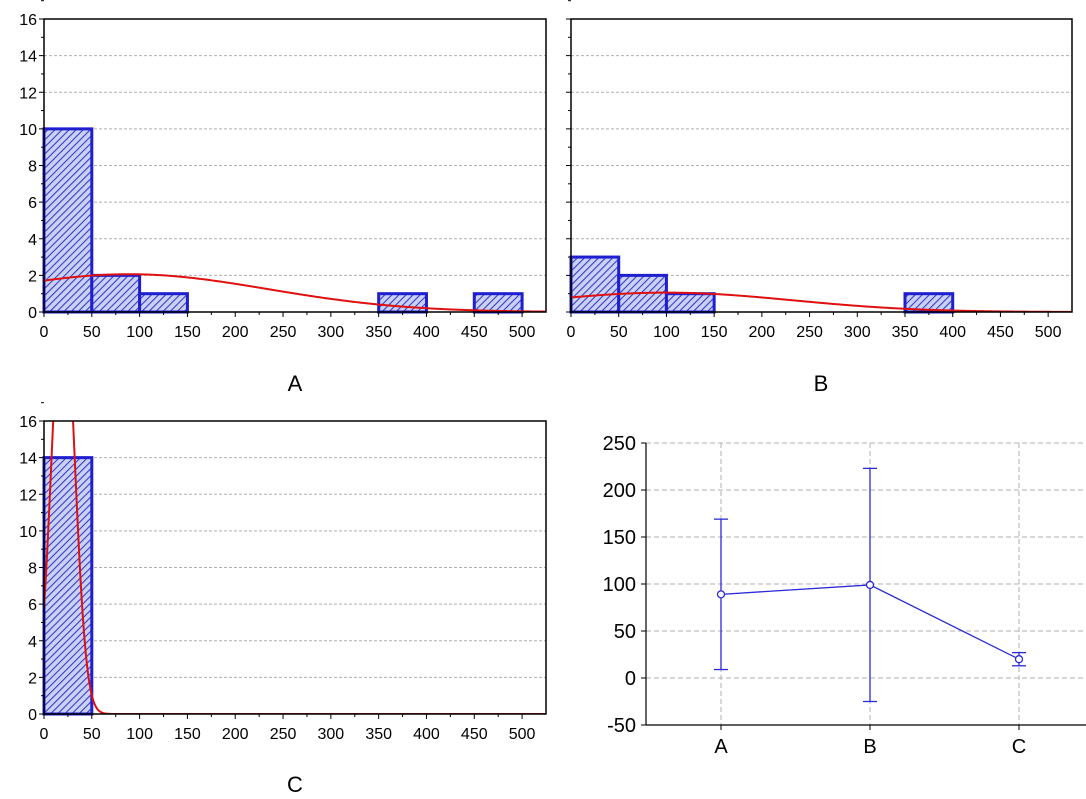  I want to click on caption-a: A, so click(295, 383).